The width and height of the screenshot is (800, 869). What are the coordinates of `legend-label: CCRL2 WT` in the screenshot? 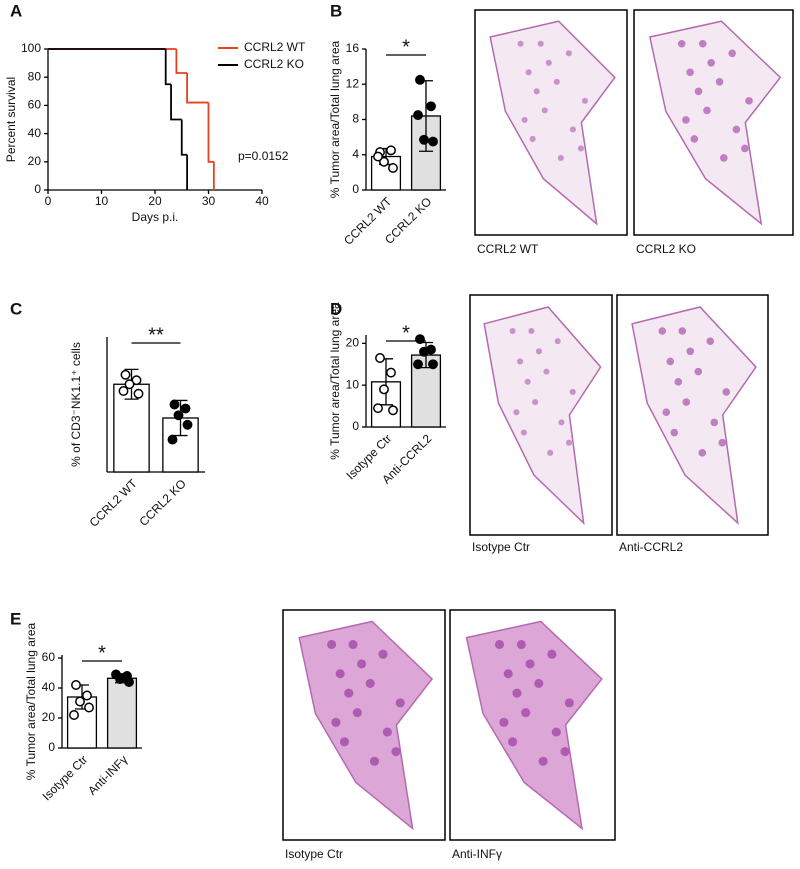 It's located at (275, 47).